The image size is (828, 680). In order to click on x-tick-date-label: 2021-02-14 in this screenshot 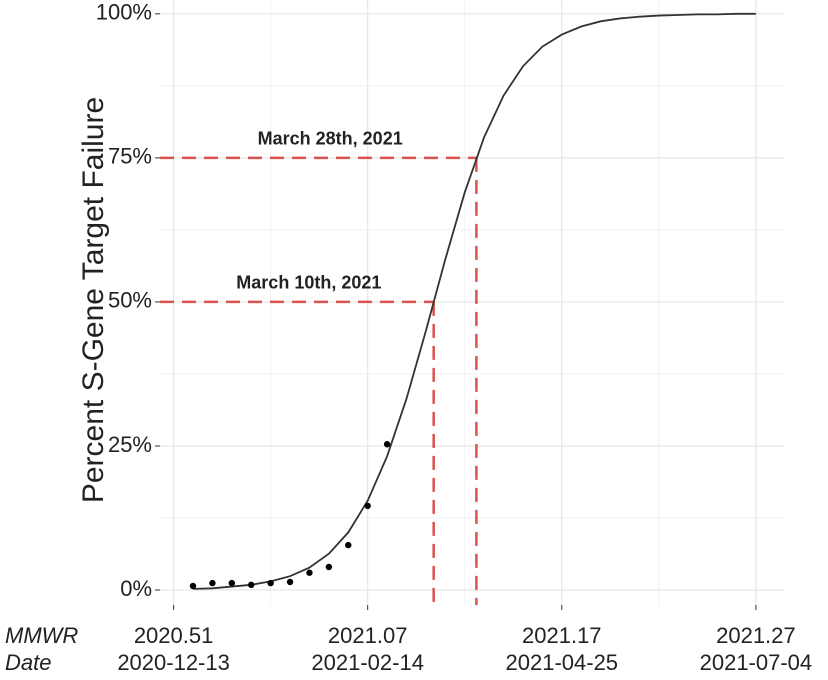, I will do `click(367, 662)`.